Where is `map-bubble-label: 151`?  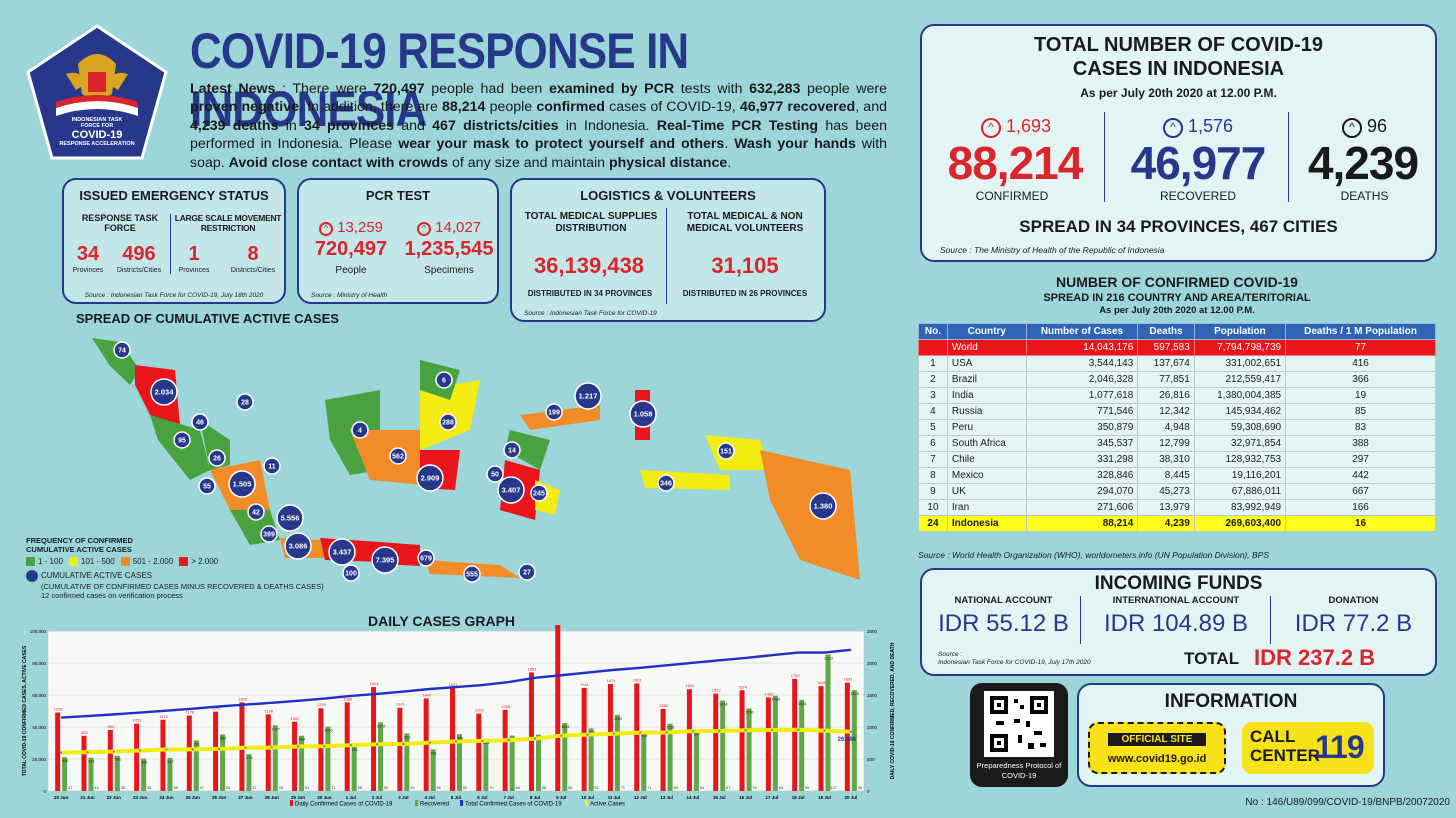
map-bubble-label: 151 is located at coordinates (726, 452).